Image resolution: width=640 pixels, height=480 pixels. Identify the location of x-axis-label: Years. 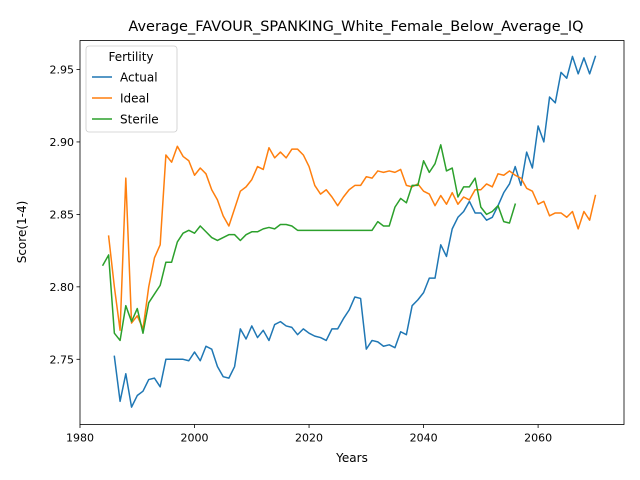
(351, 458).